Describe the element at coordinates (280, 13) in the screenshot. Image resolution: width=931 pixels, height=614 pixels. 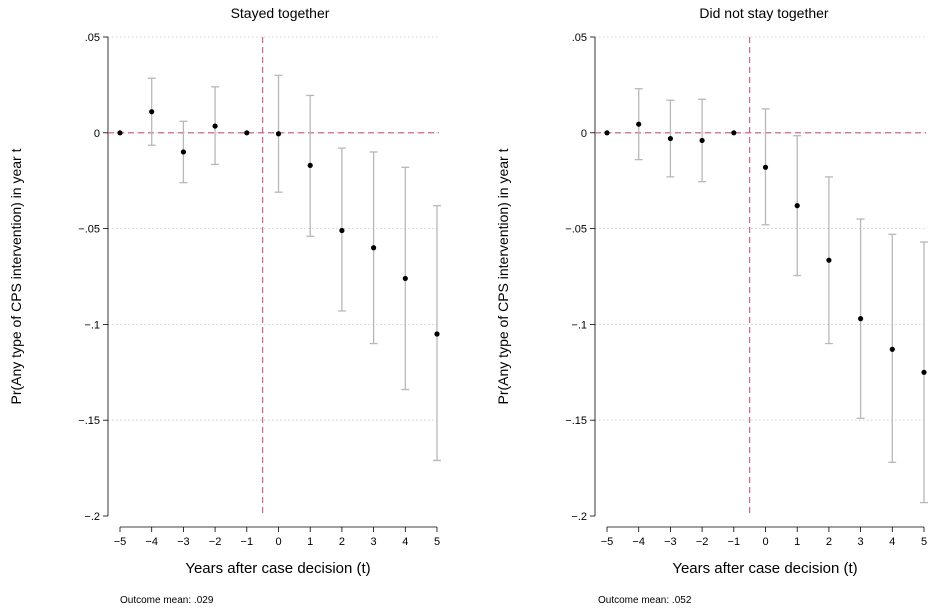
I see `chart-title: Stayed together` at that location.